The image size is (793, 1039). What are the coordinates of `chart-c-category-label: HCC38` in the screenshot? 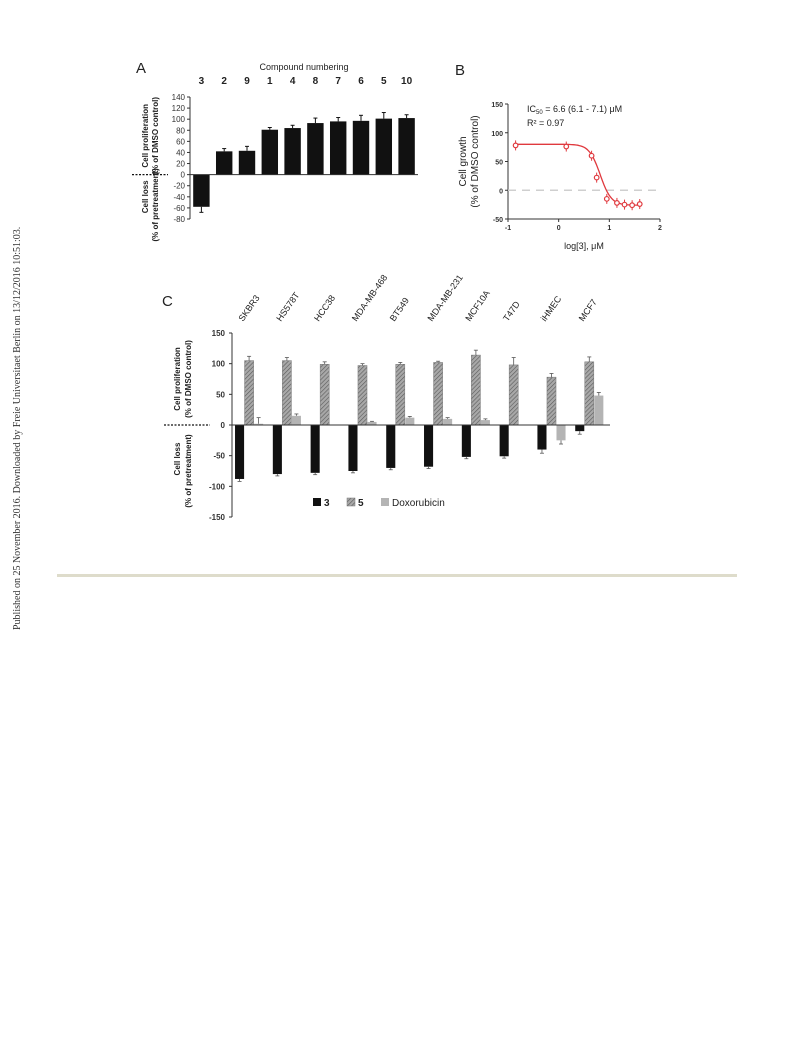 It's located at (324, 308).